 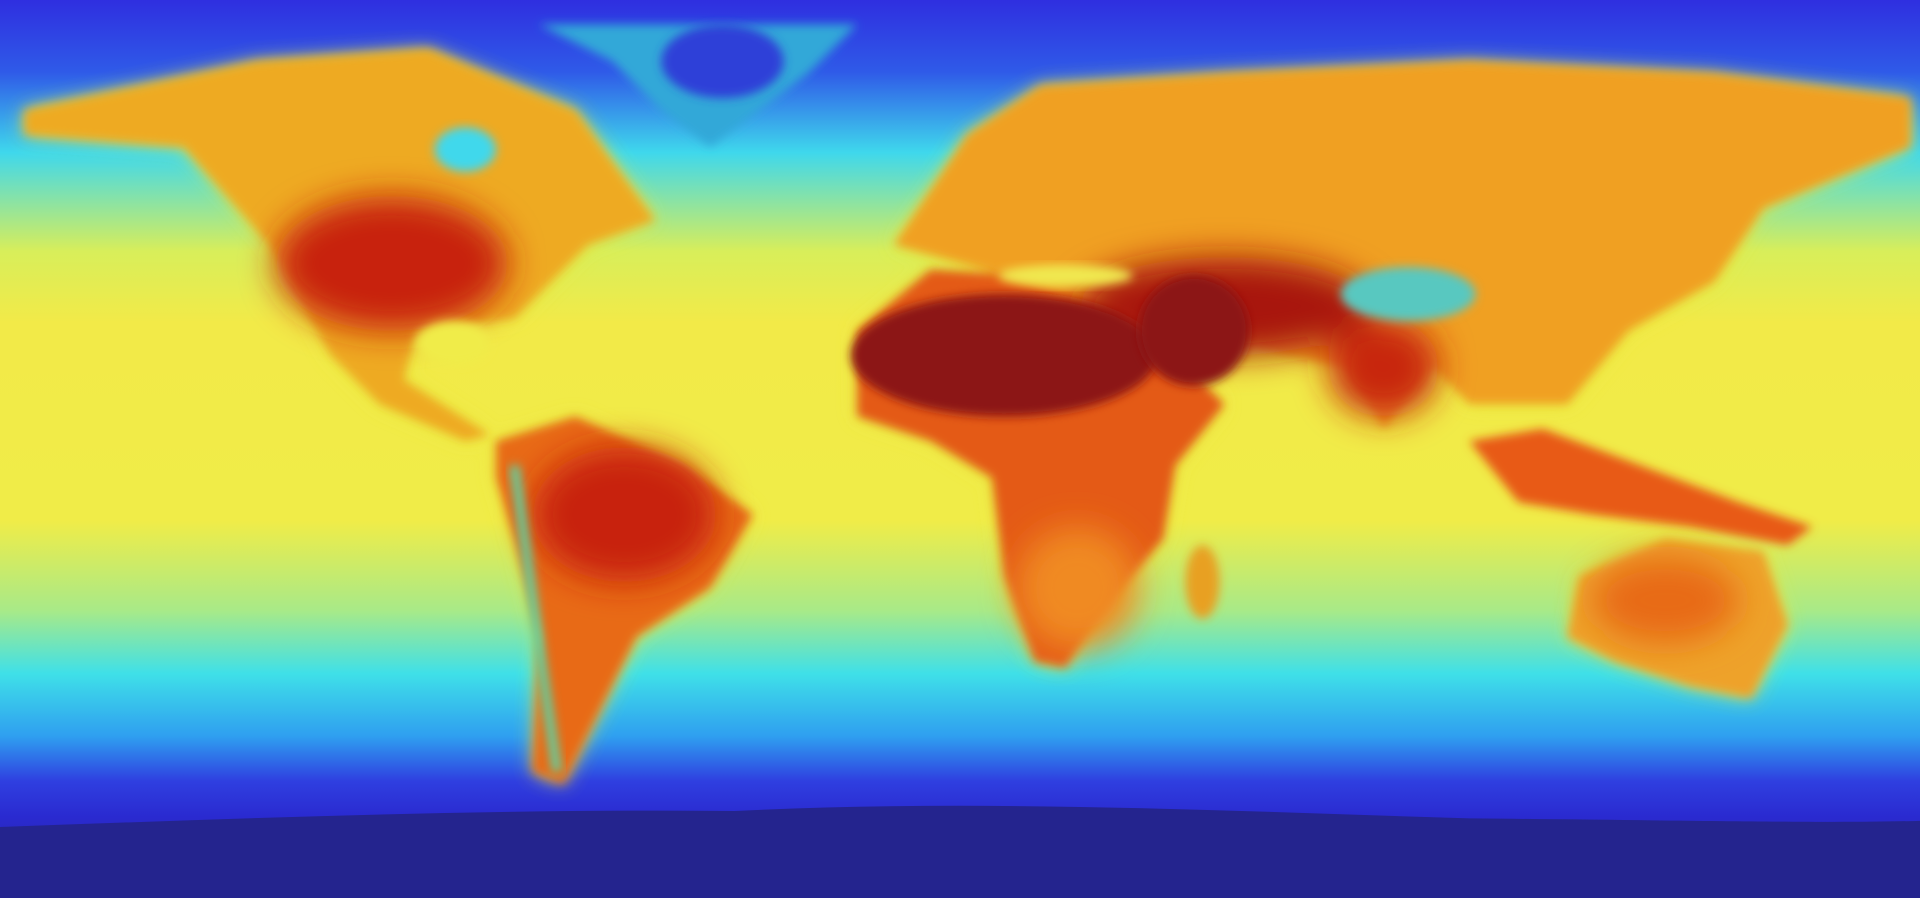 I want to click on antarctica, so click(x=960, y=851).